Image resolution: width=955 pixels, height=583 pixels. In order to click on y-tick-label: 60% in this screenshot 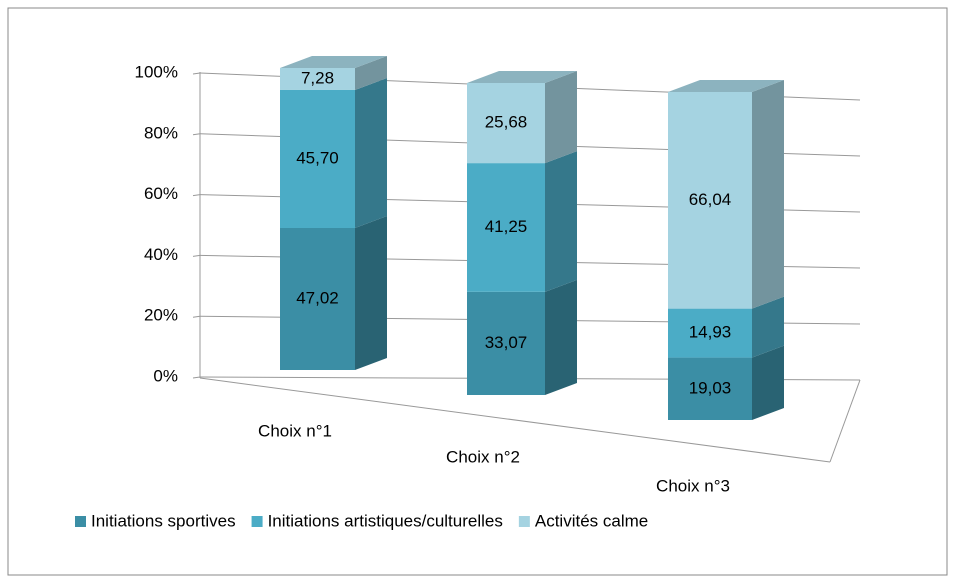, I will do `click(161, 193)`.